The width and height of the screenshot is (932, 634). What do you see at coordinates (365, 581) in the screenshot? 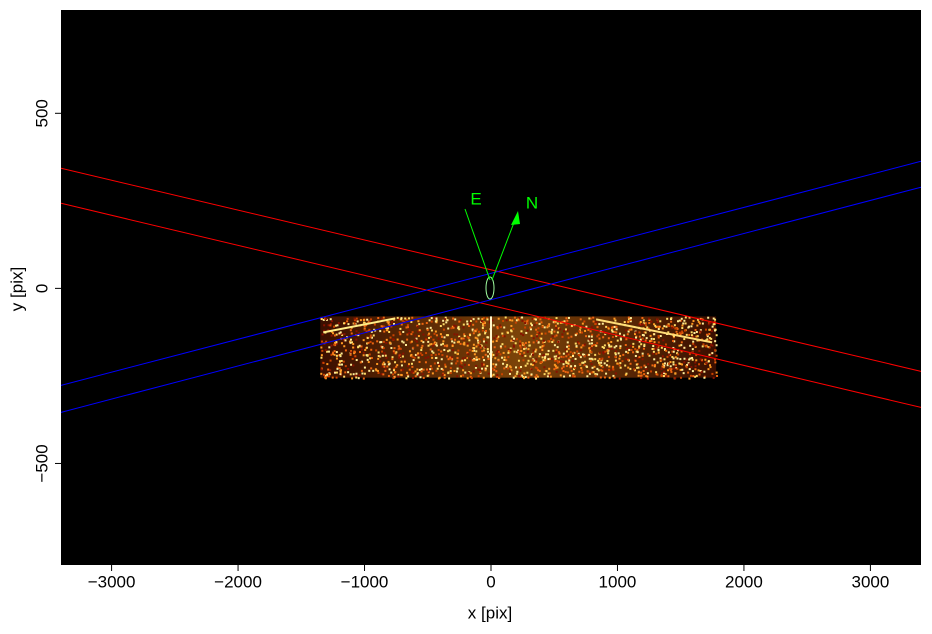
I see `x-tick-label: −1000` at bounding box center [365, 581].